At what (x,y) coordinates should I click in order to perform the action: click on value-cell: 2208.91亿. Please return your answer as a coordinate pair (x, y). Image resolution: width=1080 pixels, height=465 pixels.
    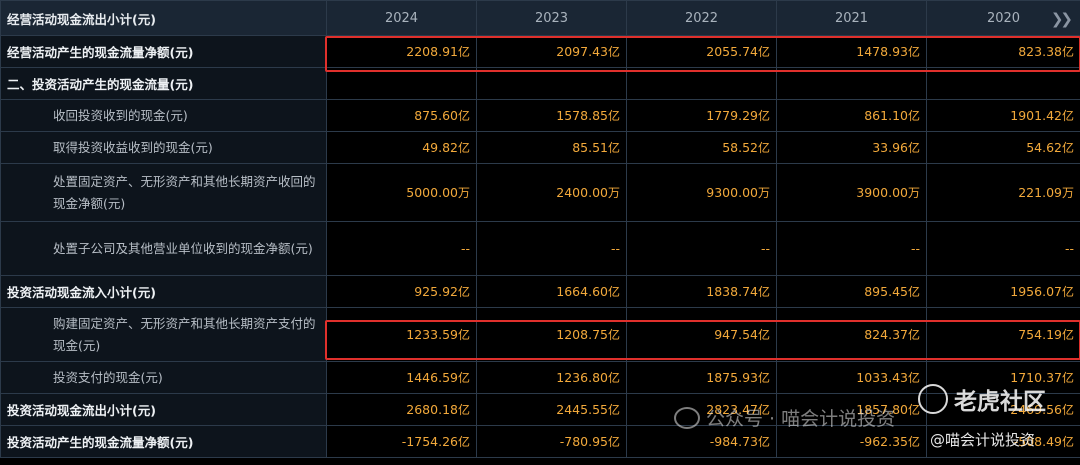
    Looking at the image, I should click on (401, 51).